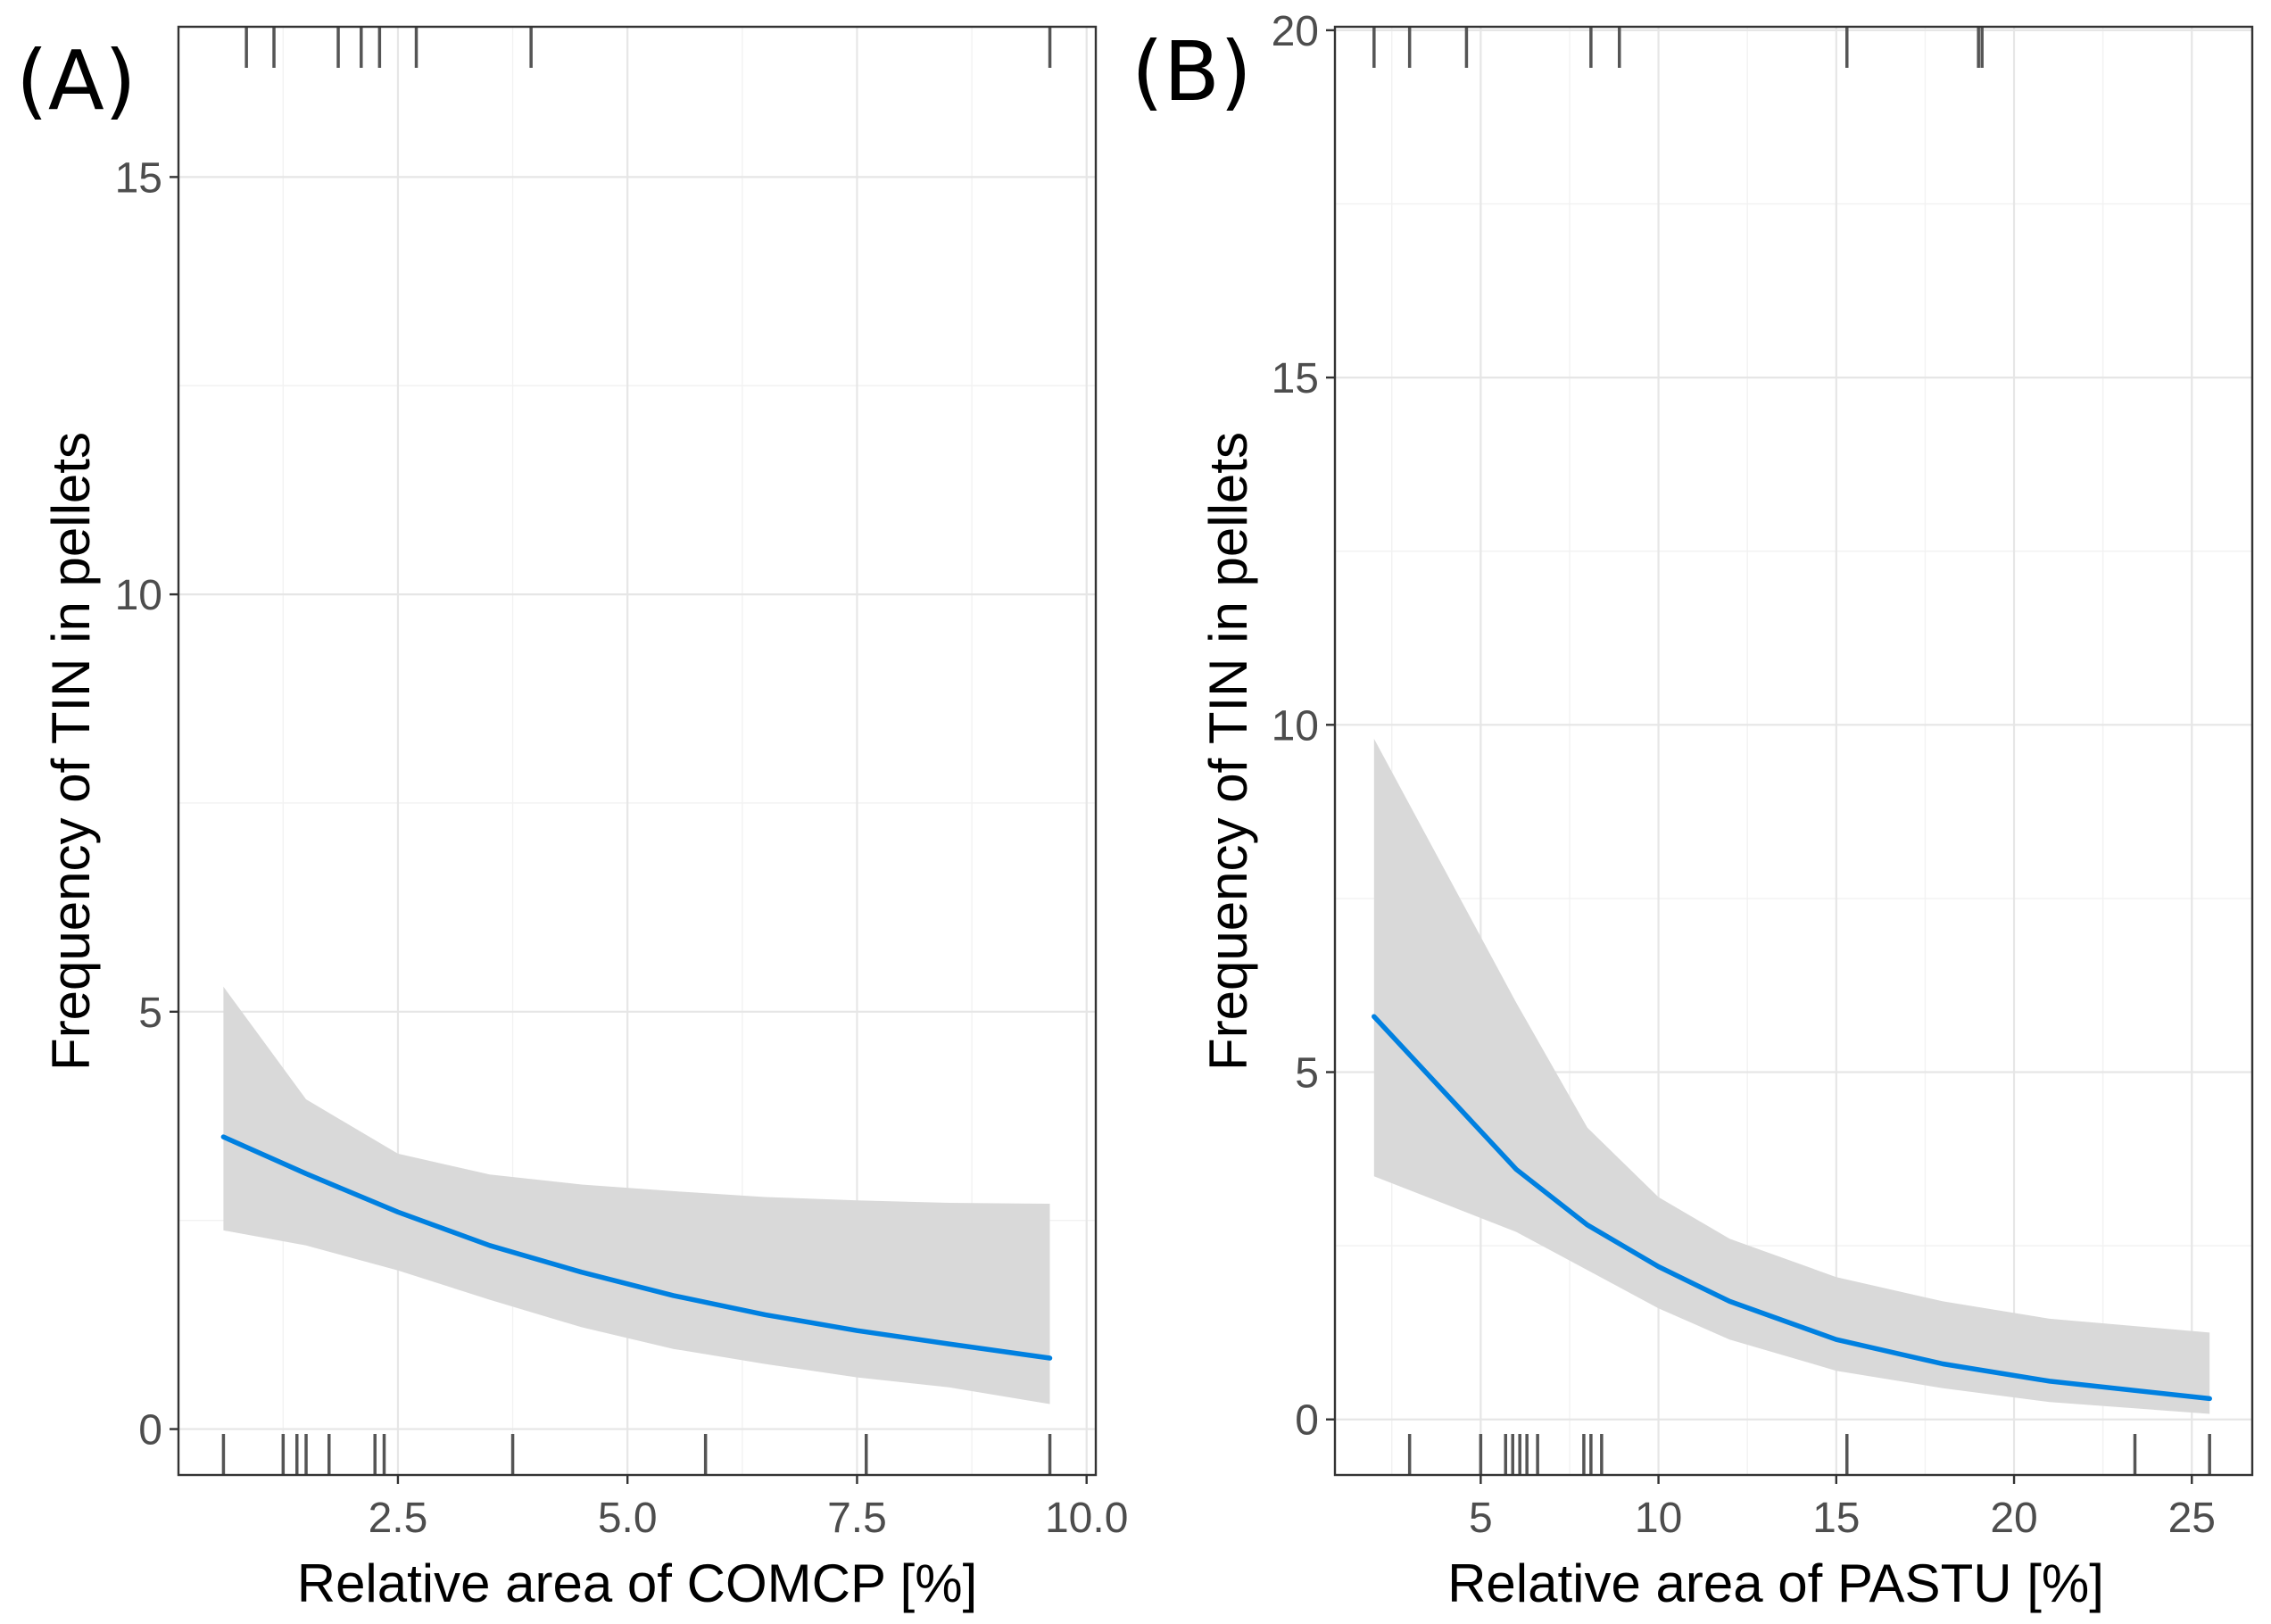  What do you see at coordinates (150, 1014) in the screenshot?
I see `chart-0-y-tick-label: 5` at bounding box center [150, 1014].